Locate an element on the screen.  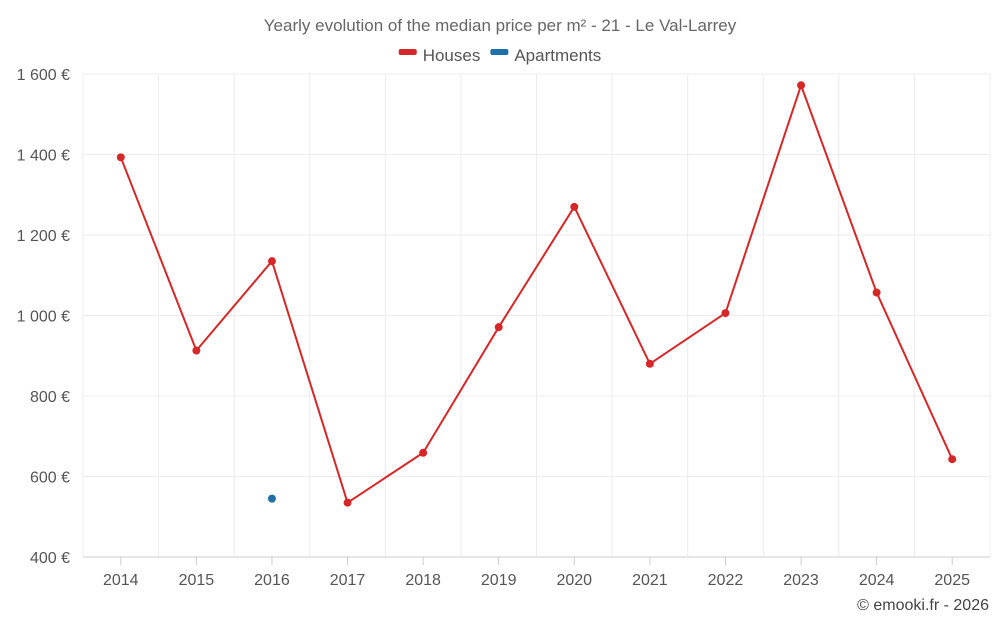
houses-point-2018 is located at coordinates (423, 452).